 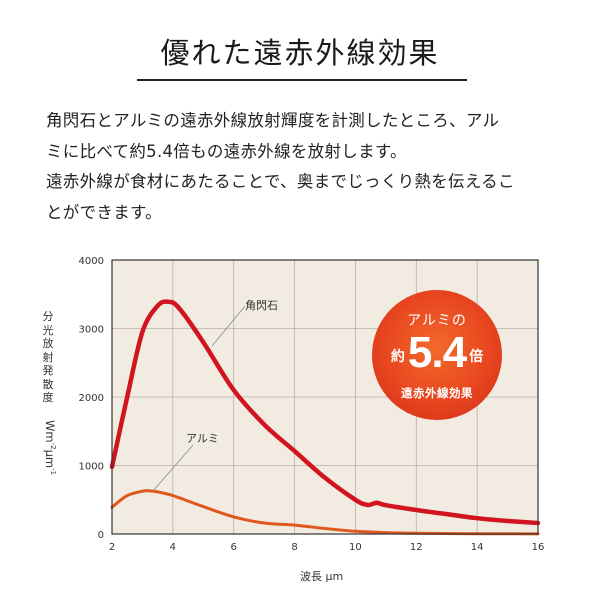 I want to click on title-underline, so click(x=302, y=80).